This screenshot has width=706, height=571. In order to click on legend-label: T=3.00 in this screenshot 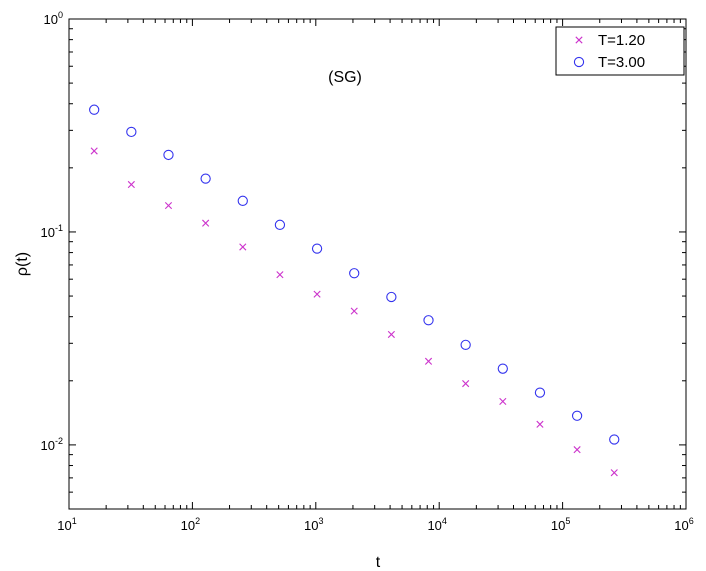, I will do `click(621, 62)`.